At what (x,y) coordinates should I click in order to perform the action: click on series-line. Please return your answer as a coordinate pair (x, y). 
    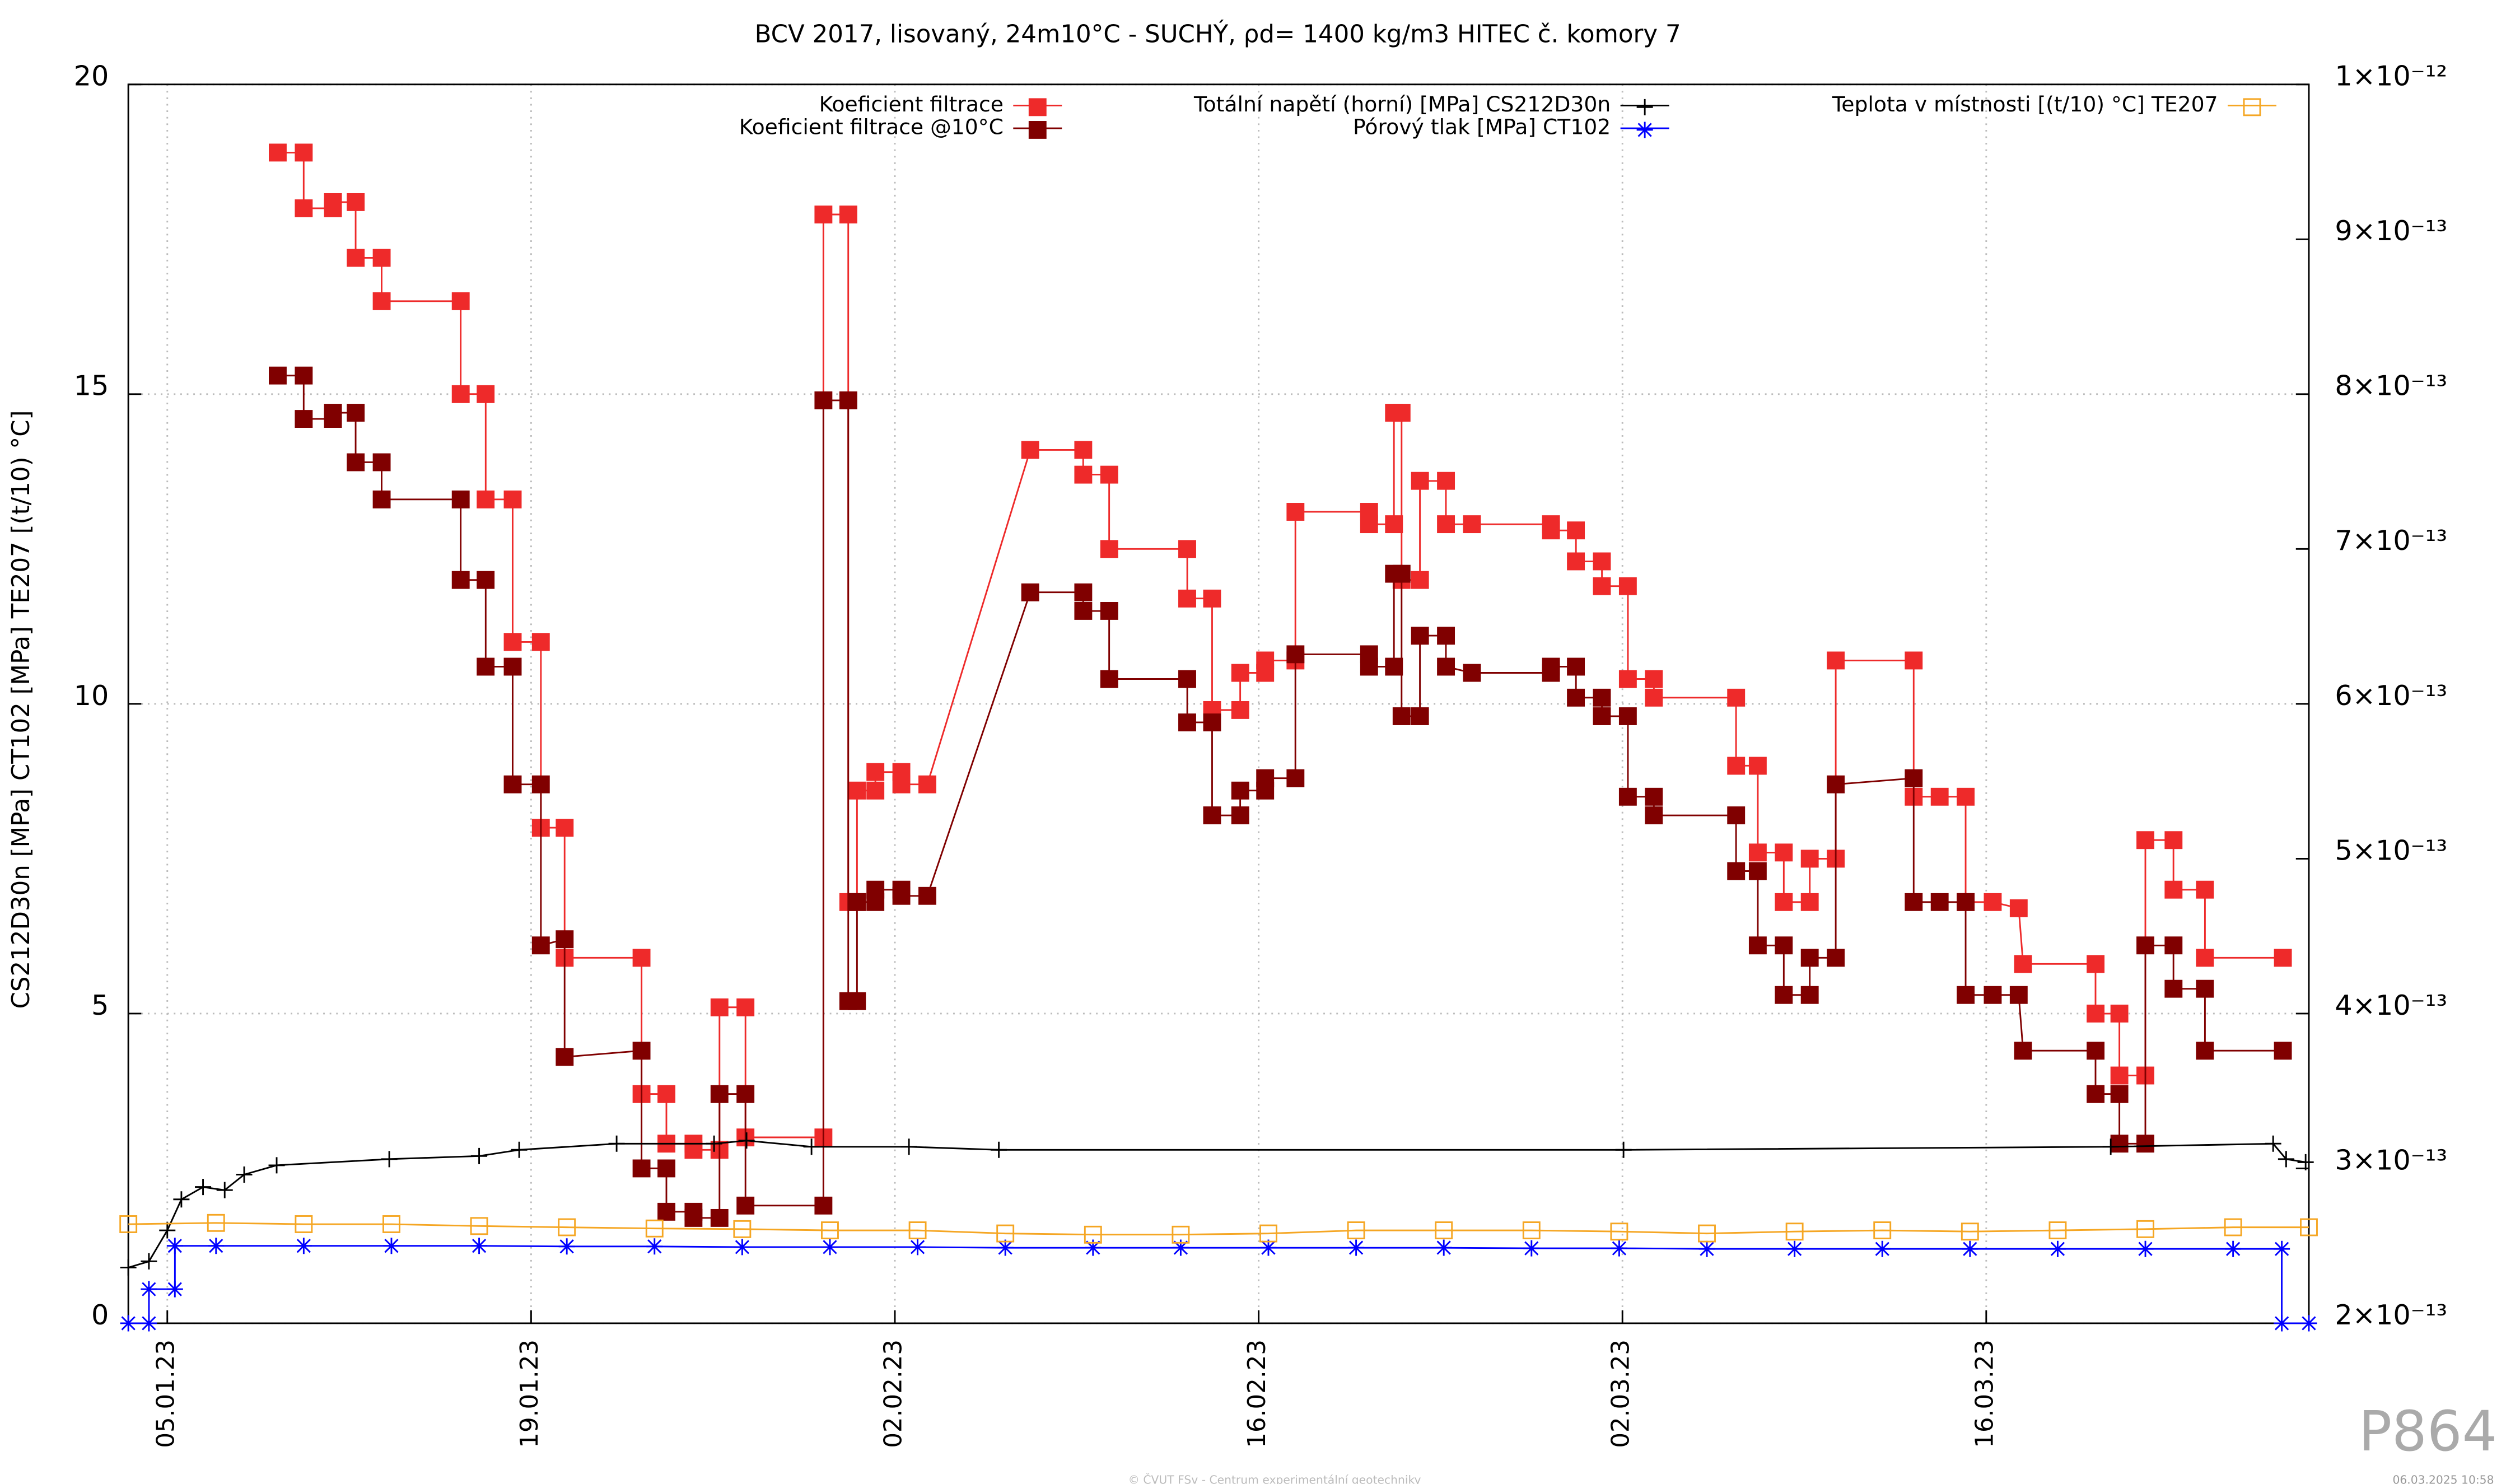
    Looking at the image, I should click on (1219, 1285).